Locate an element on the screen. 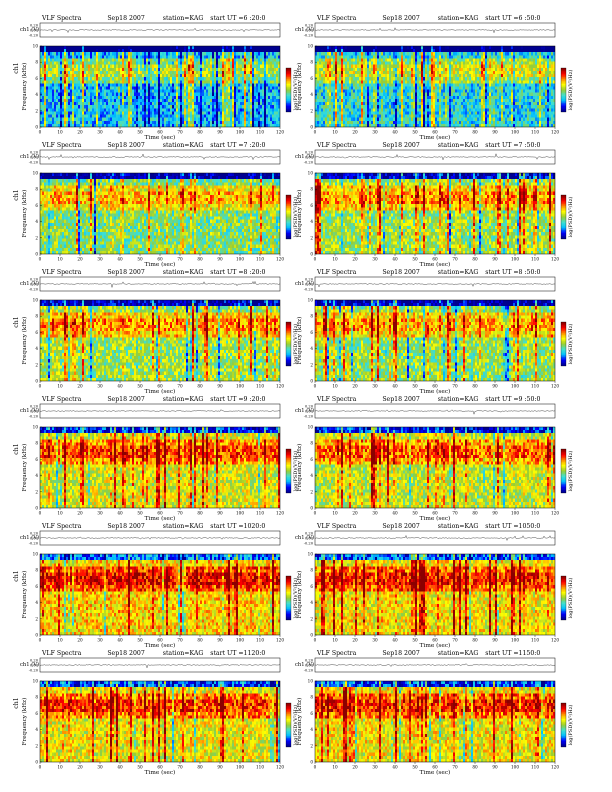 This screenshot has height=792, width=612. frequency-tick-label: 0 is located at coordinates (36, 127).